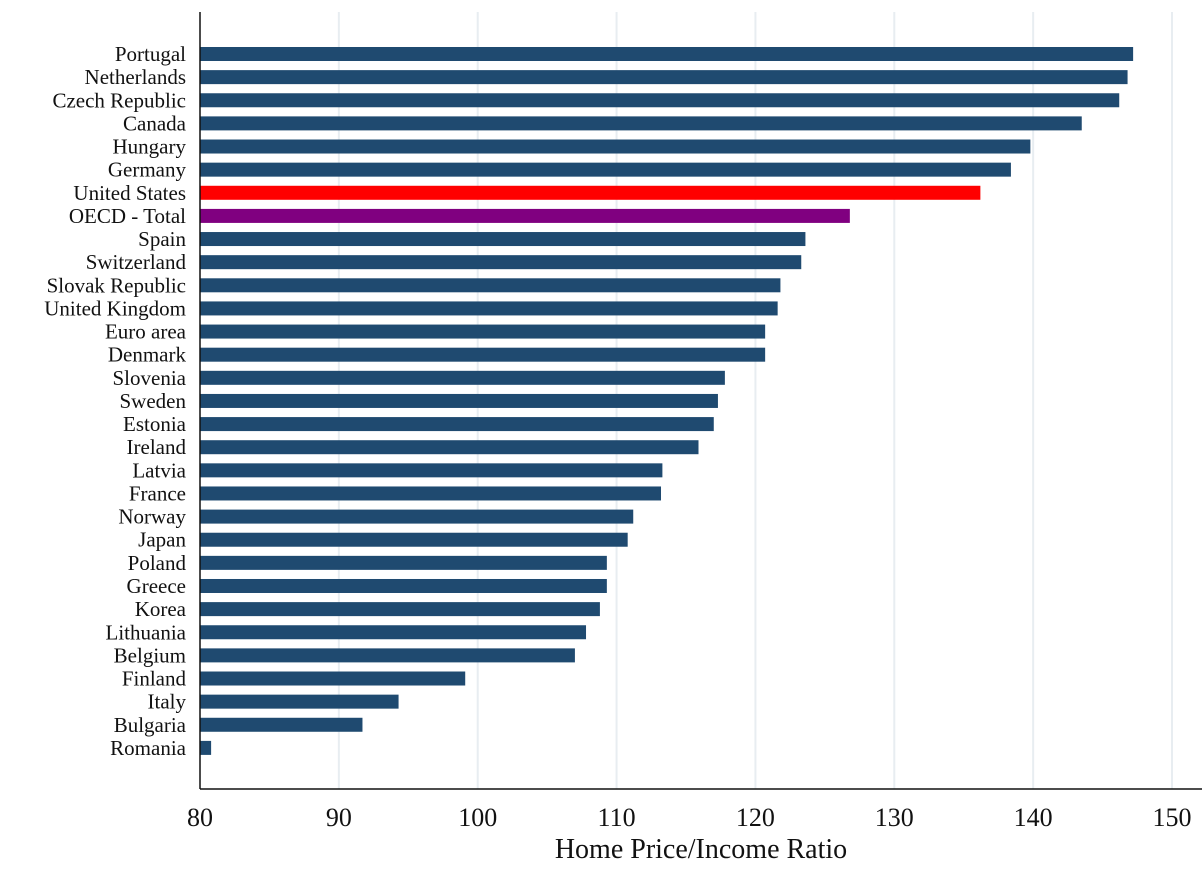 This screenshot has width=1204, height=870. What do you see at coordinates (167, 702) in the screenshot?
I see `category-label-italy: Italy` at bounding box center [167, 702].